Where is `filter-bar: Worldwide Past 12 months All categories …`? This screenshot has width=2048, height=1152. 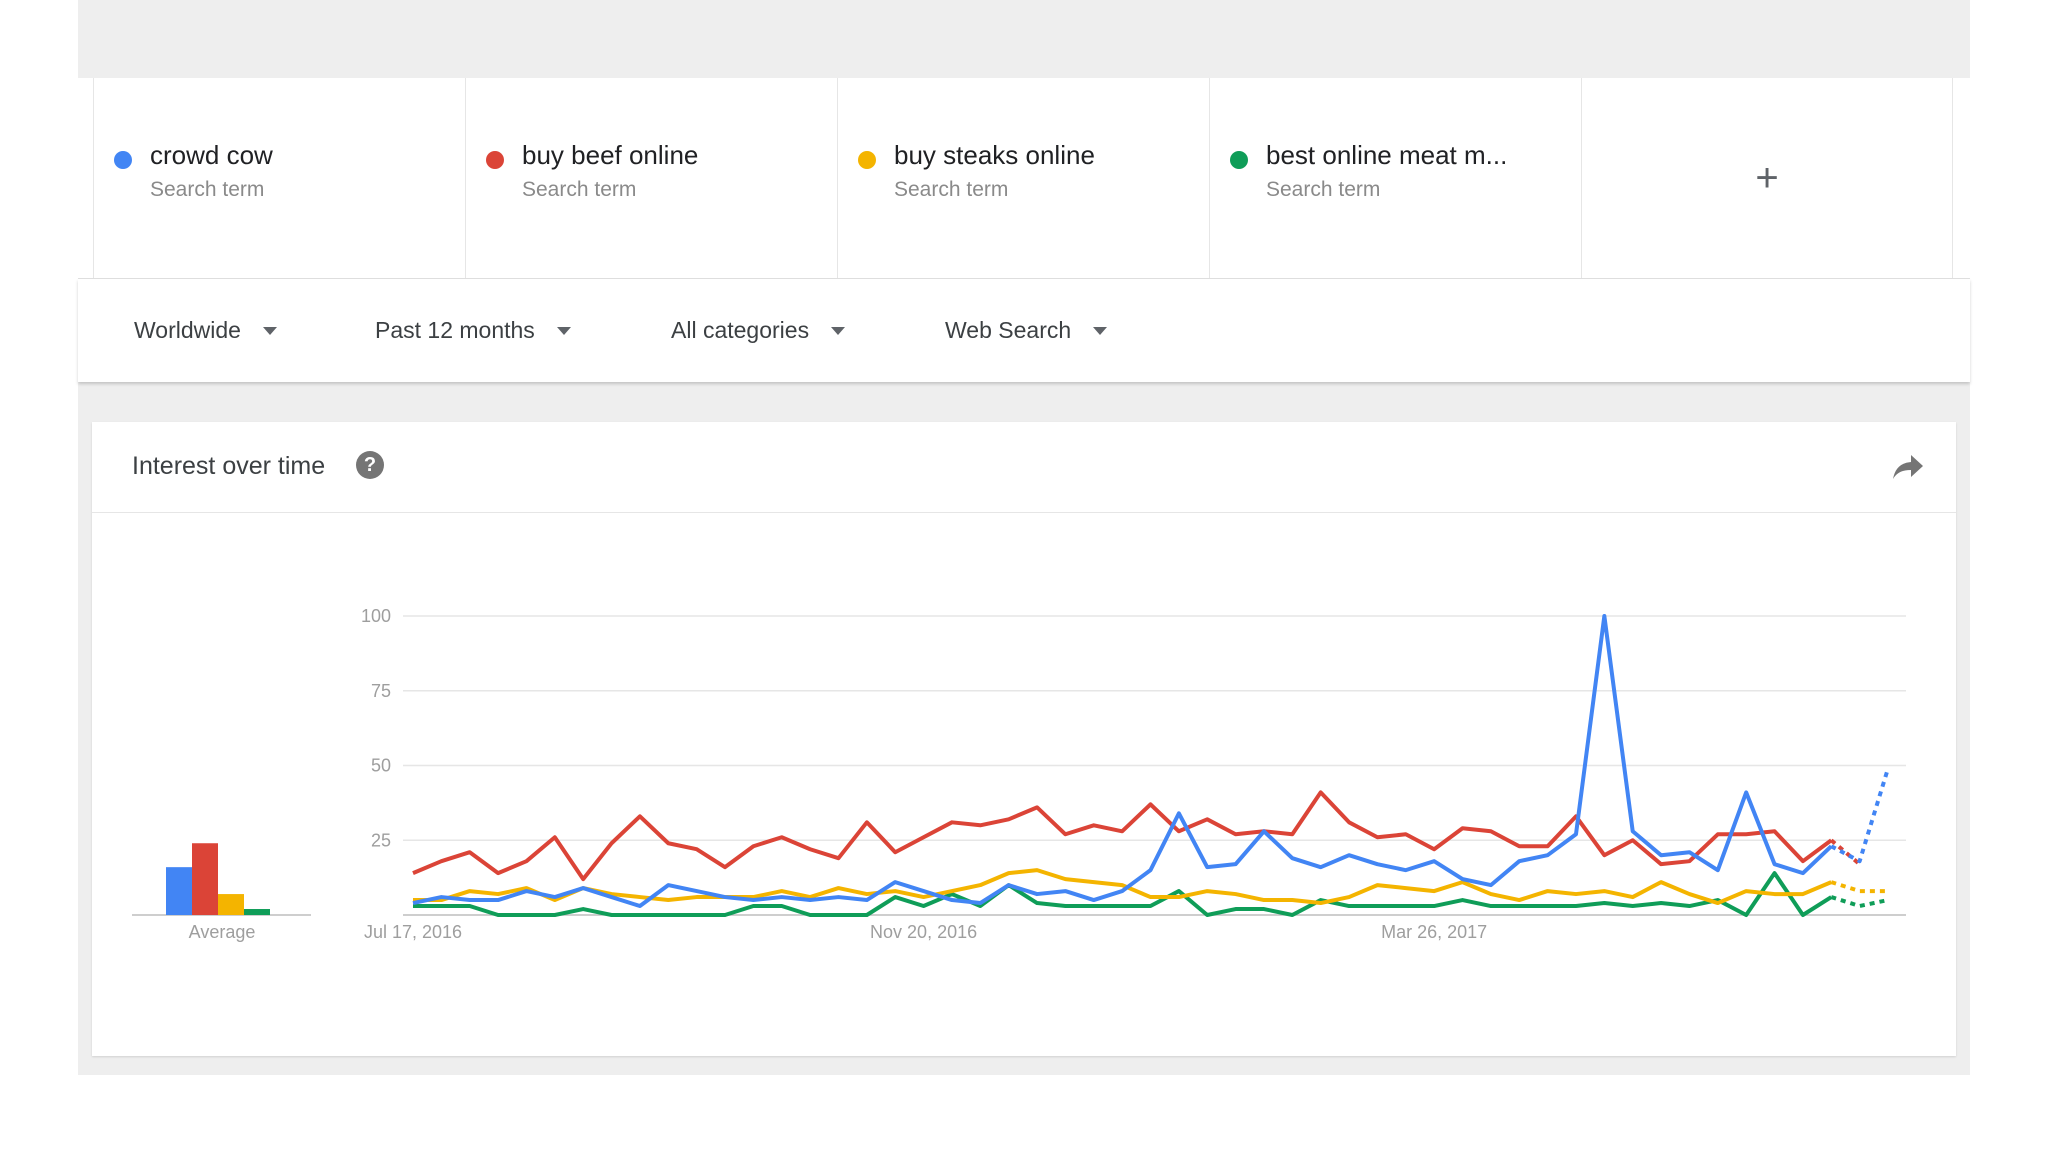 filter-bar: Worldwide Past 12 months All categories … is located at coordinates (1024, 330).